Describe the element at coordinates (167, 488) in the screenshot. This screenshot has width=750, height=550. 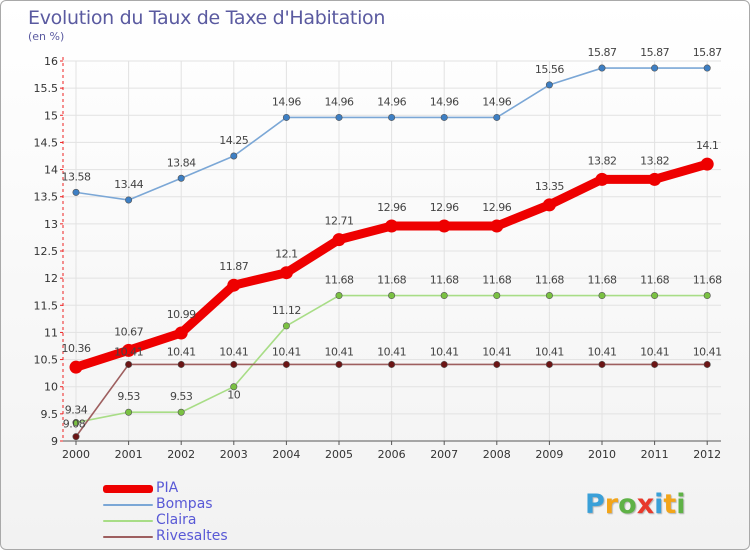
I see `legend-label: PIA` at that location.